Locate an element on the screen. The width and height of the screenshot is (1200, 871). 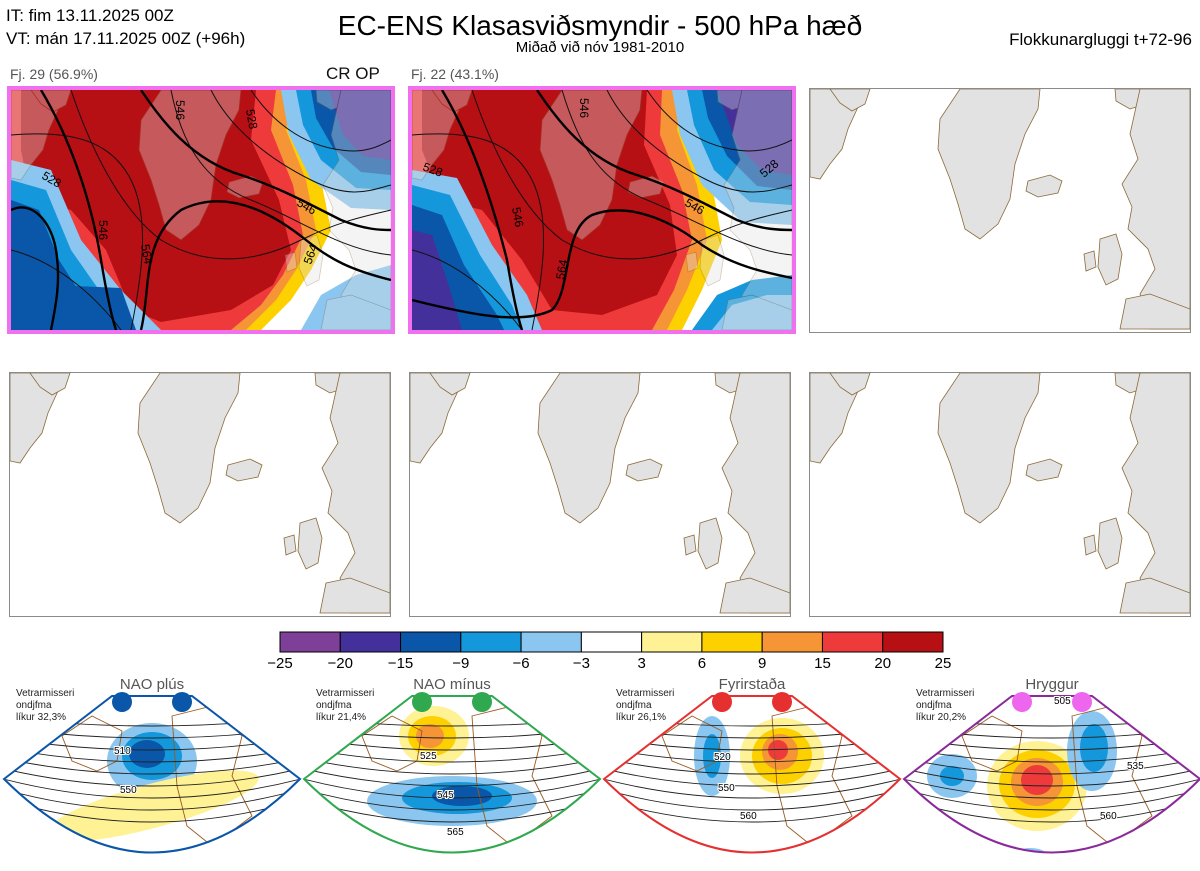
regime-sector-map: 510 550 is located at coordinates (152, 774).